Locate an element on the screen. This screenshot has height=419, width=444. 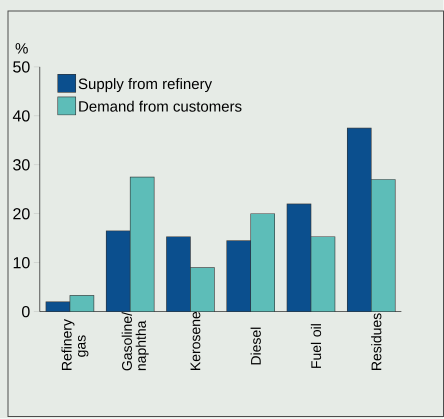
y-tick-label: 40 is located at coordinates (21, 116).